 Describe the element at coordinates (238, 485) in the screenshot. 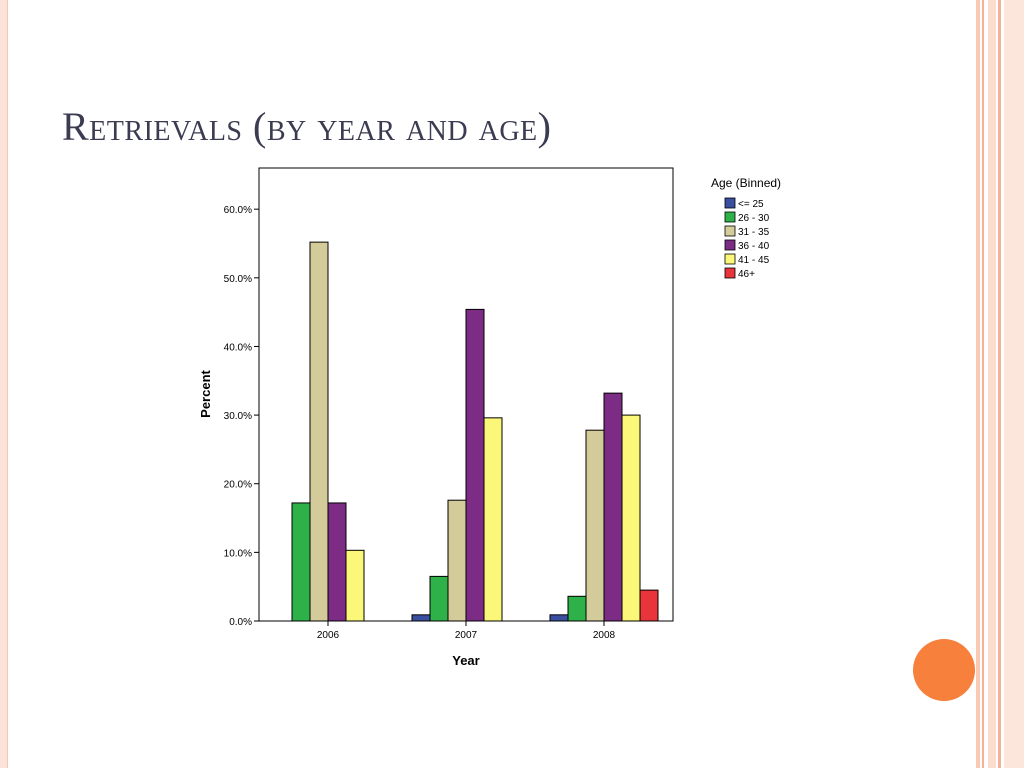

I see `y-tick-label: 20.0%` at that location.